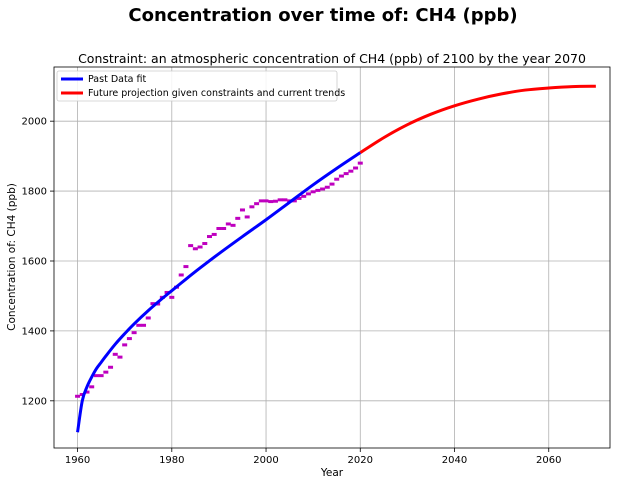 The image size is (618, 486). I want to click on chart-suptitle: Concentration over time of: CH4 (ppb), so click(322, 15).